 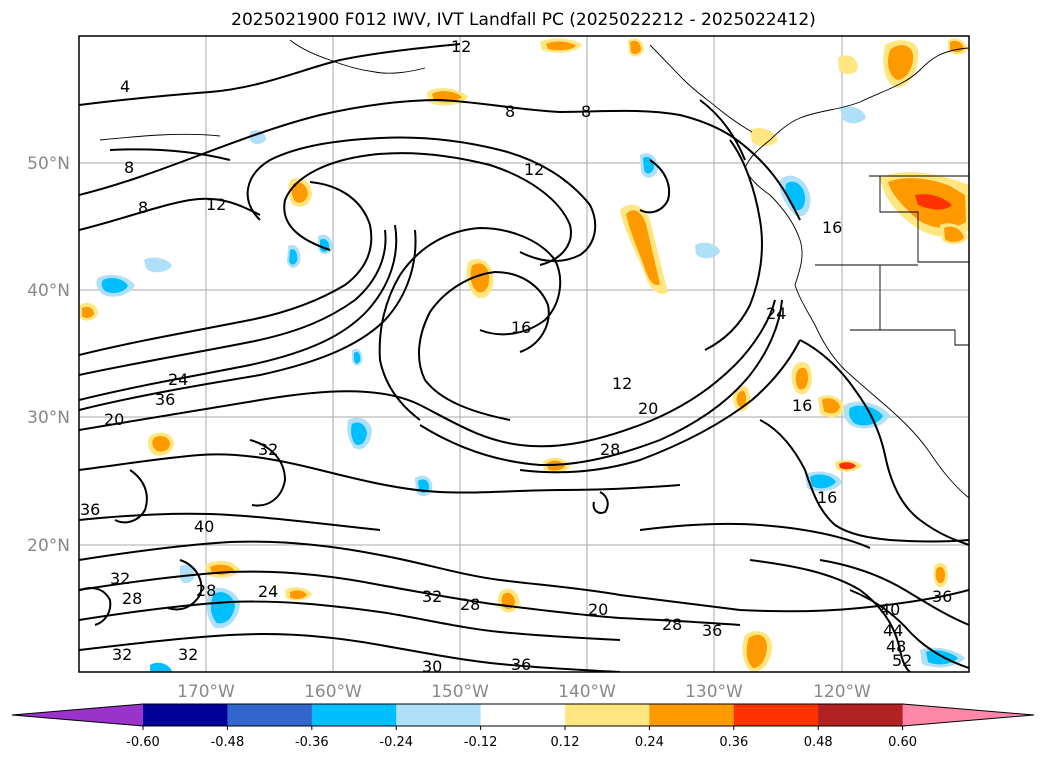 What do you see at coordinates (206, 692) in the screenshot?
I see `lon-label: 170°W` at bounding box center [206, 692].